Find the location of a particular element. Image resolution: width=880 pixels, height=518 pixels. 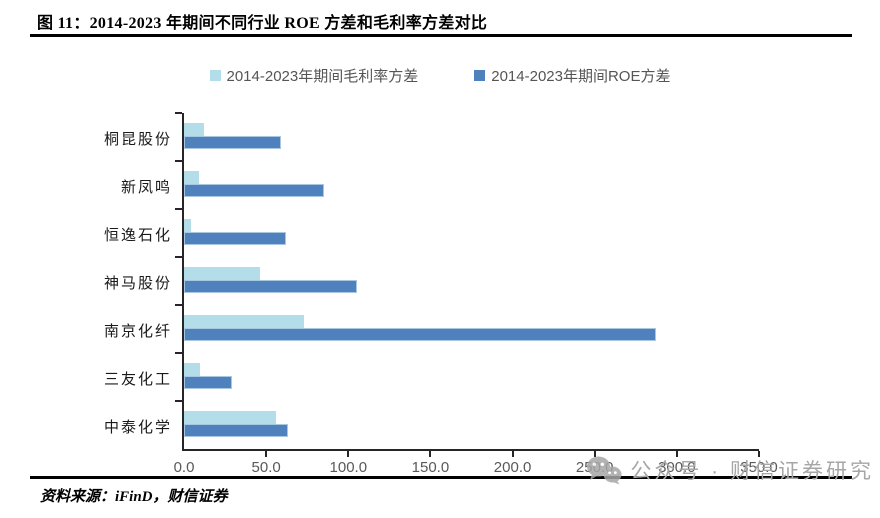

chart-legend: 2014-2023年期间毛利率方差 2014-2023年期间ROE方差 is located at coordinates (440, 75).